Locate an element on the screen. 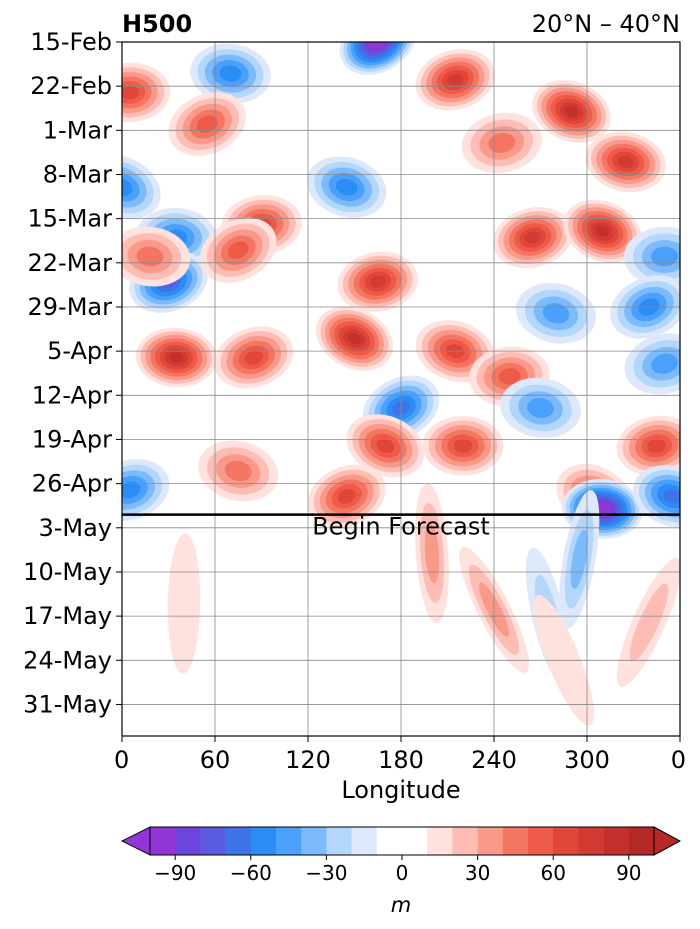 This screenshot has height=929, width=700. colorbar-tick-label: −30 is located at coordinates (326, 873).